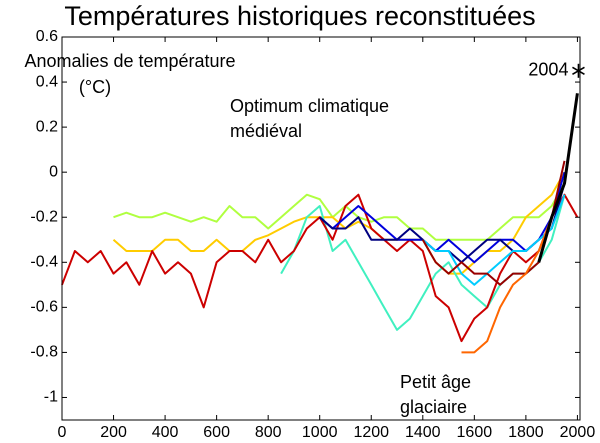 The image size is (600, 443). What do you see at coordinates (475, 432) in the screenshot?
I see `x-tick-label: 1600` at bounding box center [475, 432].